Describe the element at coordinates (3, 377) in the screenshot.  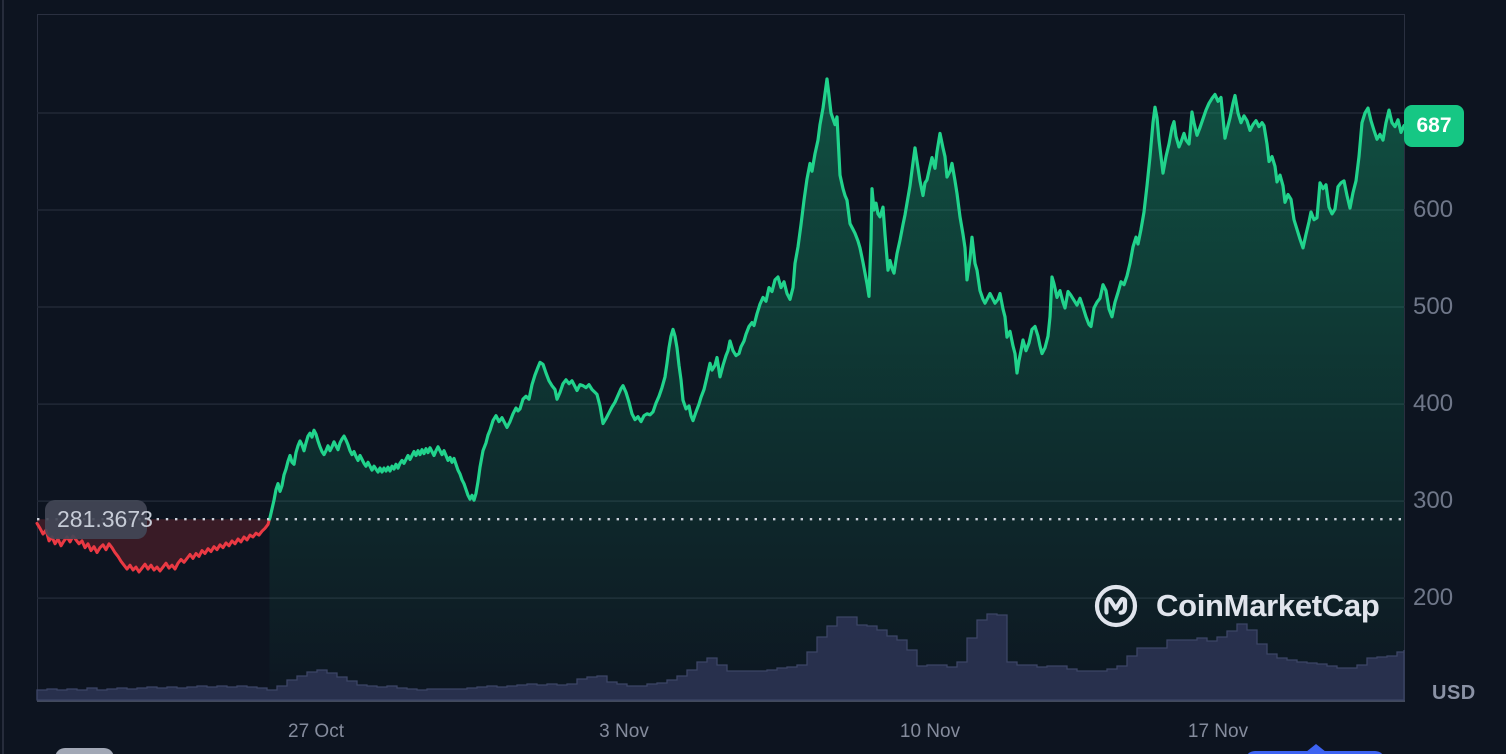
I see `panel-left-border` at that location.